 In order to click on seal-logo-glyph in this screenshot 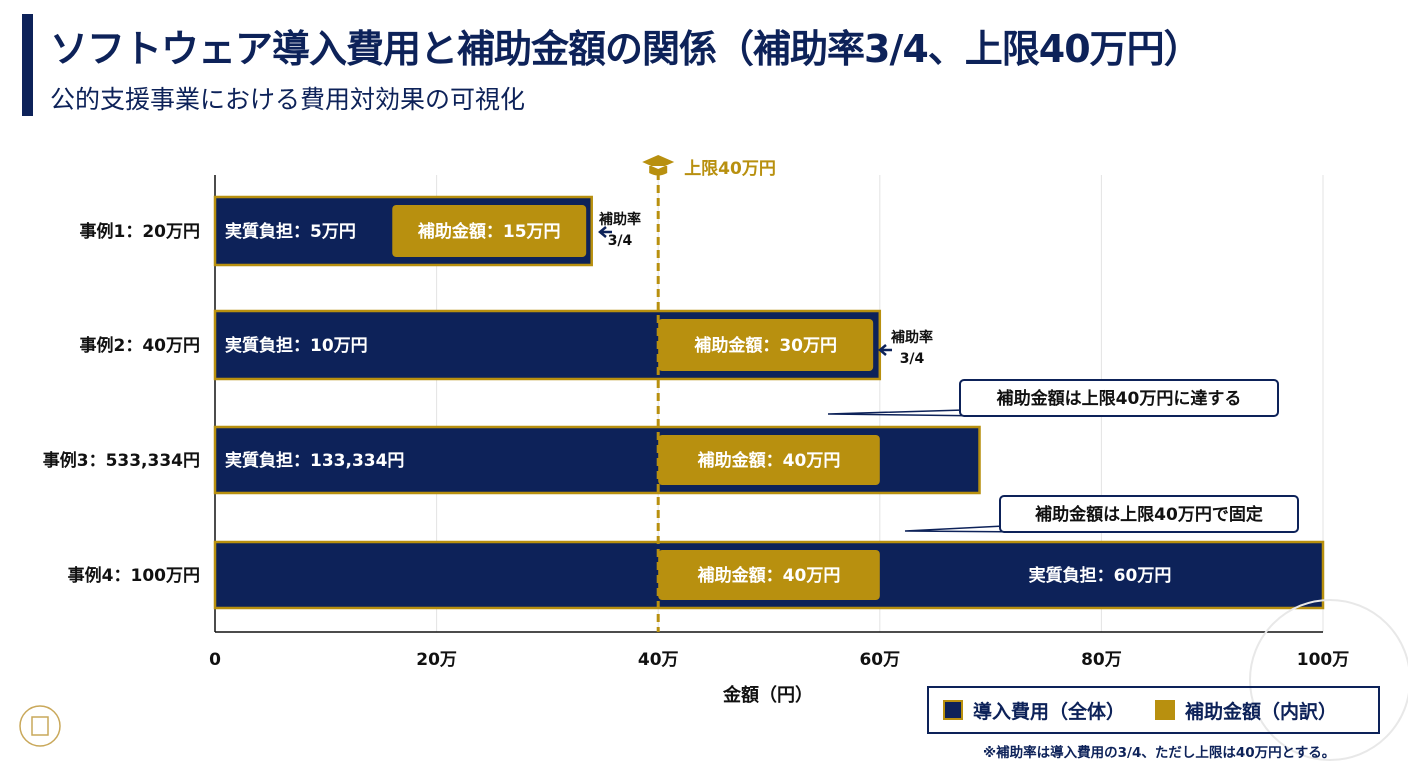, I will do `click(40, 726)`.